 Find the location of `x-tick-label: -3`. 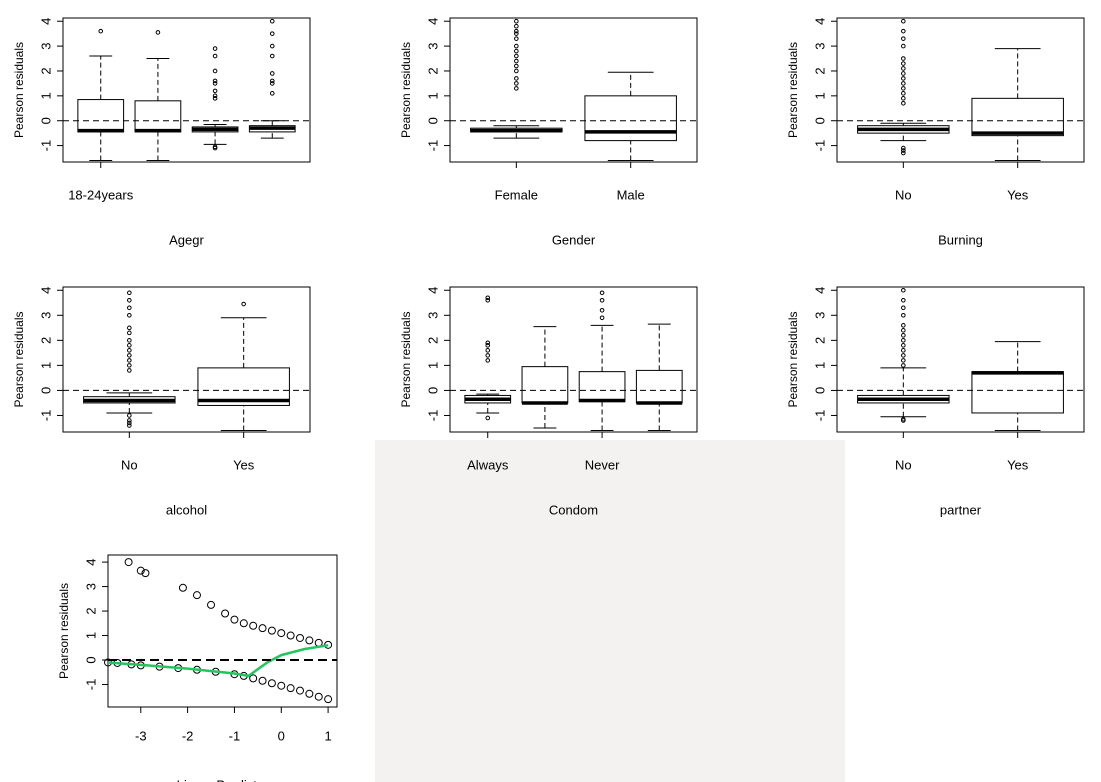

x-tick-label: -3 is located at coordinates (141, 735).